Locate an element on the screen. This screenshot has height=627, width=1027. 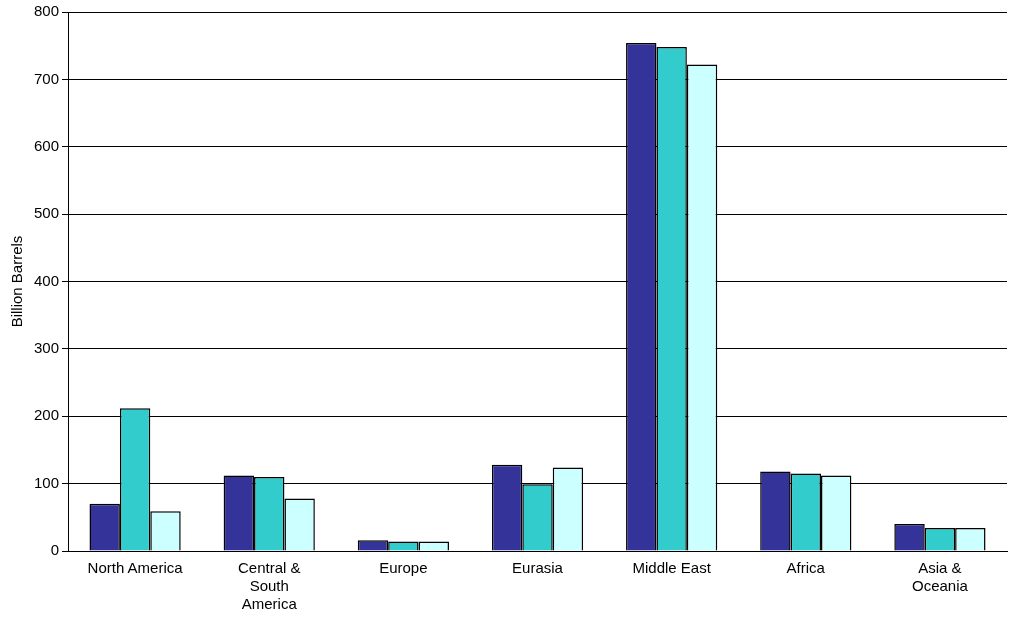
x-tick-label: Eurasia is located at coordinates (538, 568).